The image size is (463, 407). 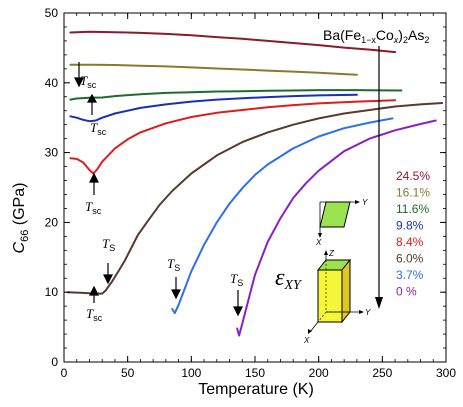 I want to click on tsc-label-1-t: T, so click(x=84, y=80).